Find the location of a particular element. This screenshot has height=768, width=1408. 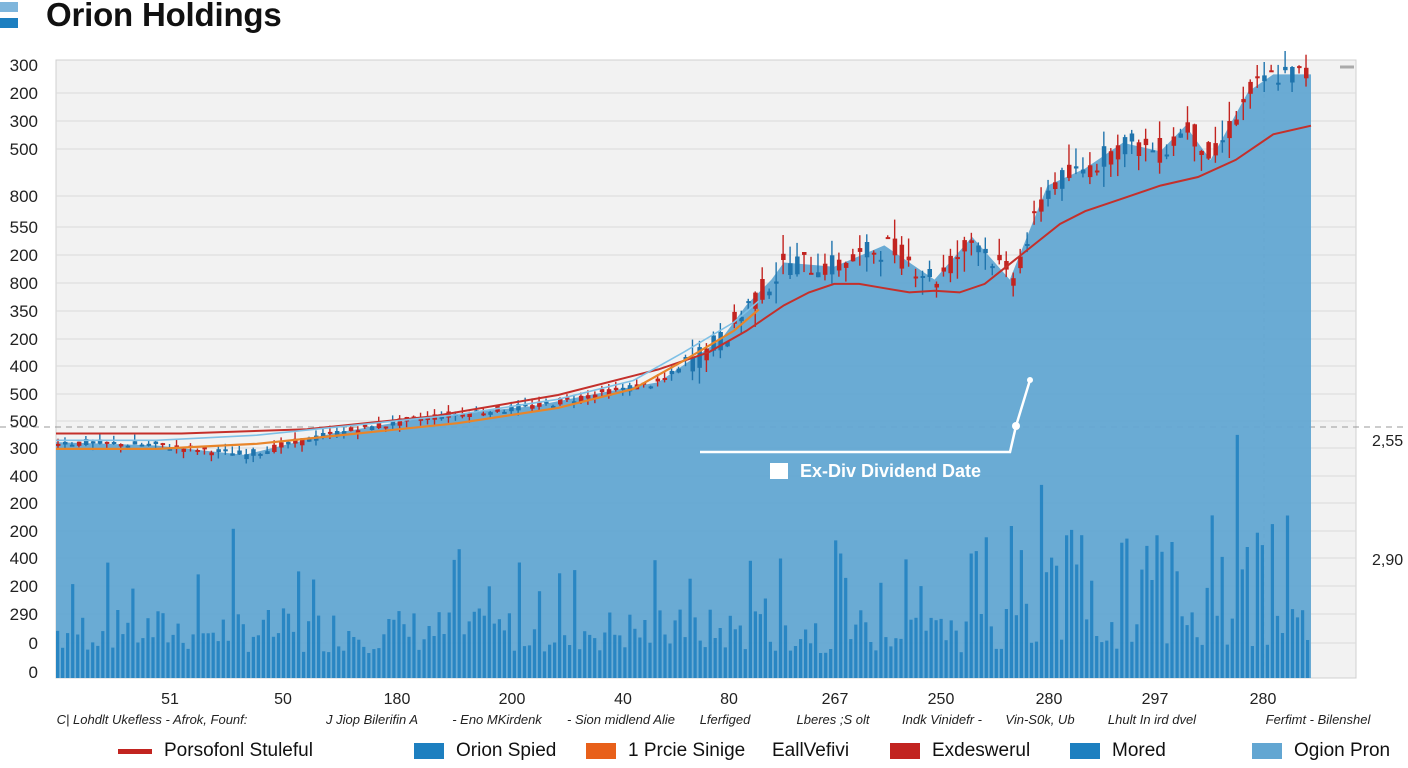

x-sub-label: Lberes ;S olt is located at coordinates (834, 719).